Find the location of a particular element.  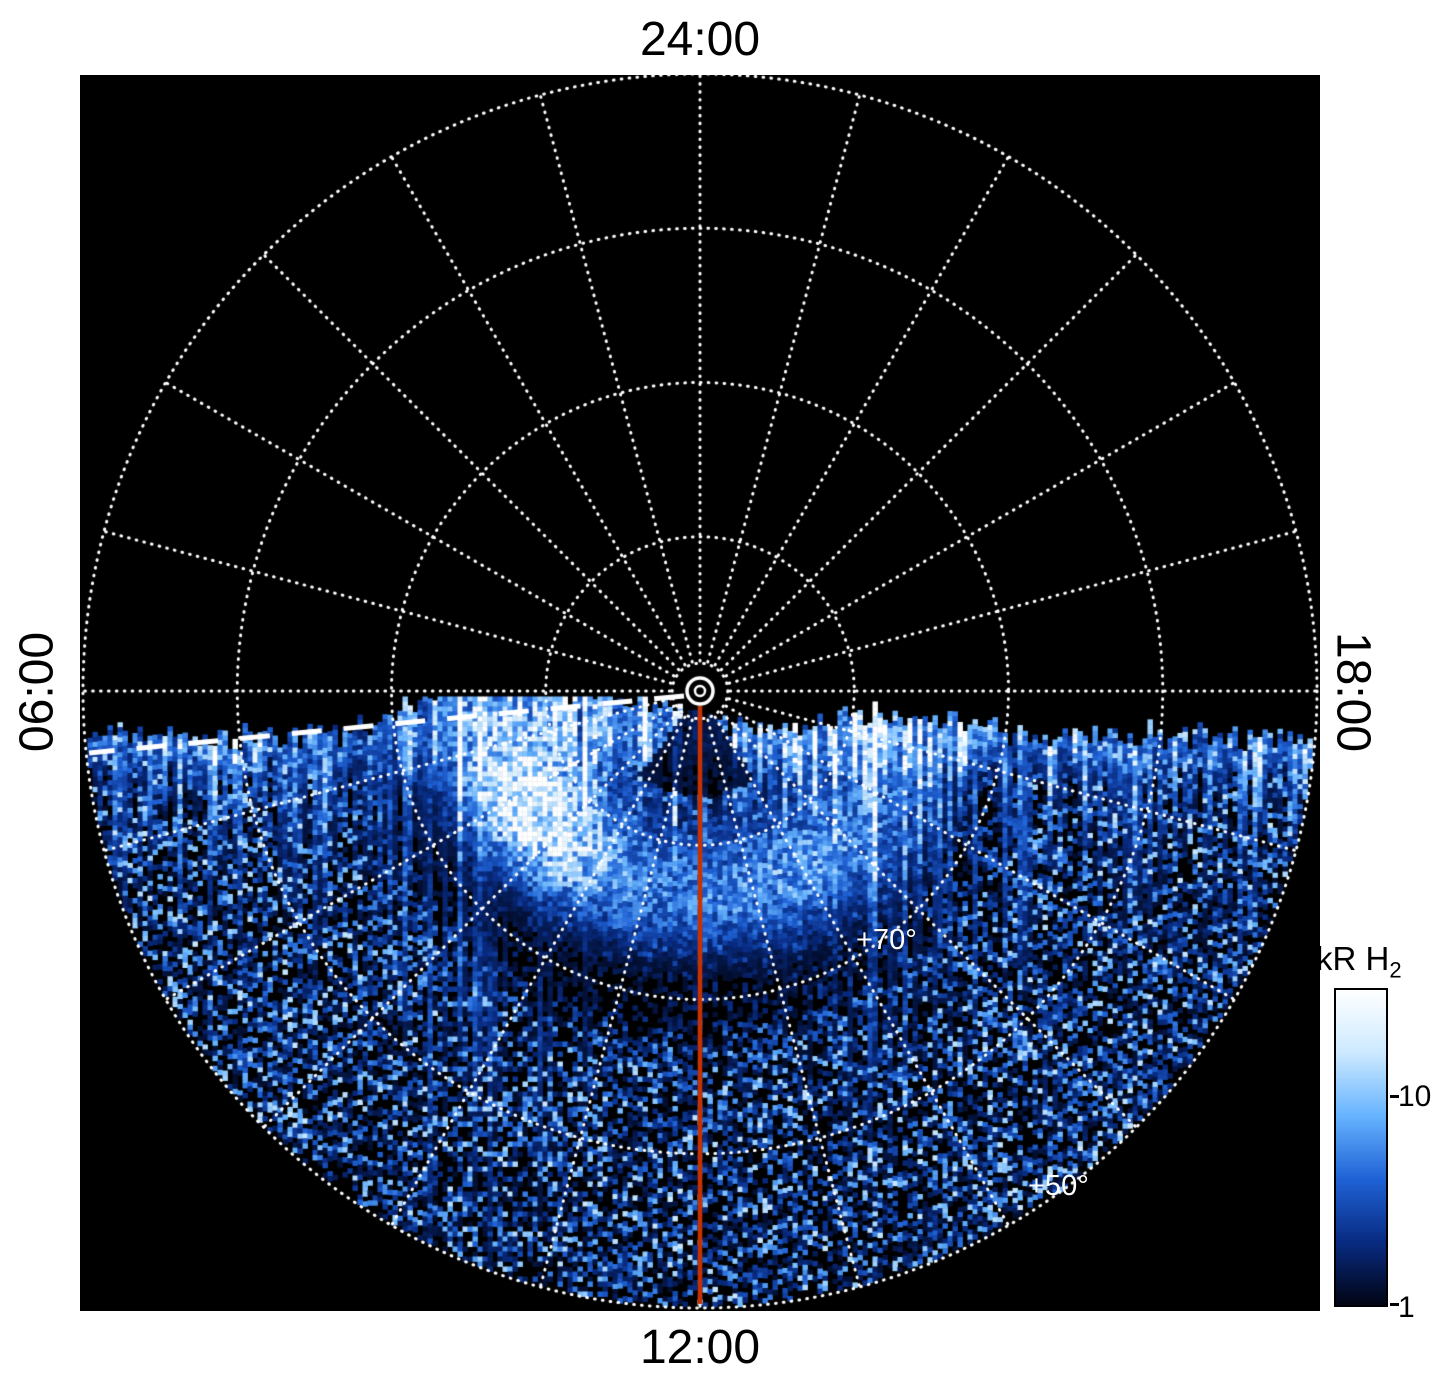

latitude-label-70: +70° is located at coordinates (886, 940).